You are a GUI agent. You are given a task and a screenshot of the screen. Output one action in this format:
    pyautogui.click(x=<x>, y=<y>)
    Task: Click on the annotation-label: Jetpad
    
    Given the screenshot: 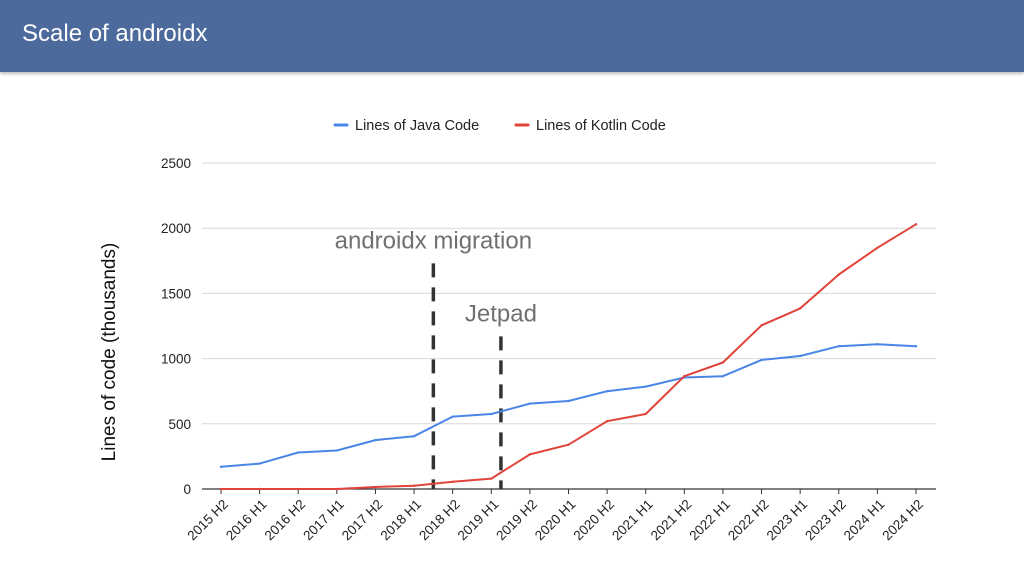 What is the action you would take?
    pyautogui.click(x=501, y=313)
    